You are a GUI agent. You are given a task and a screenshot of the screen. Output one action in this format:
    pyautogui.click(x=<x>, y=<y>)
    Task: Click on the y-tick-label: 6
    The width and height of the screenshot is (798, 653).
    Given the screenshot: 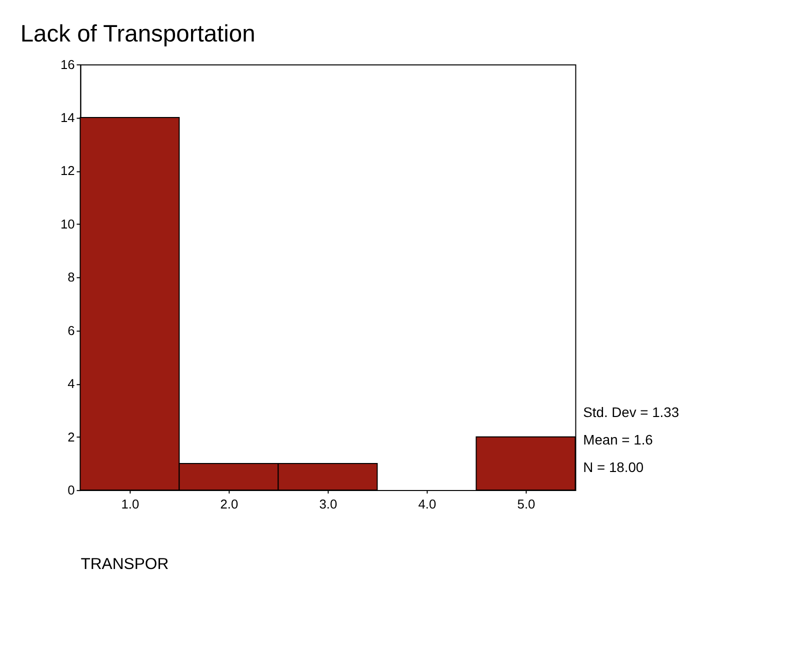 What is the action you would take?
    pyautogui.click(x=71, y=330)
    